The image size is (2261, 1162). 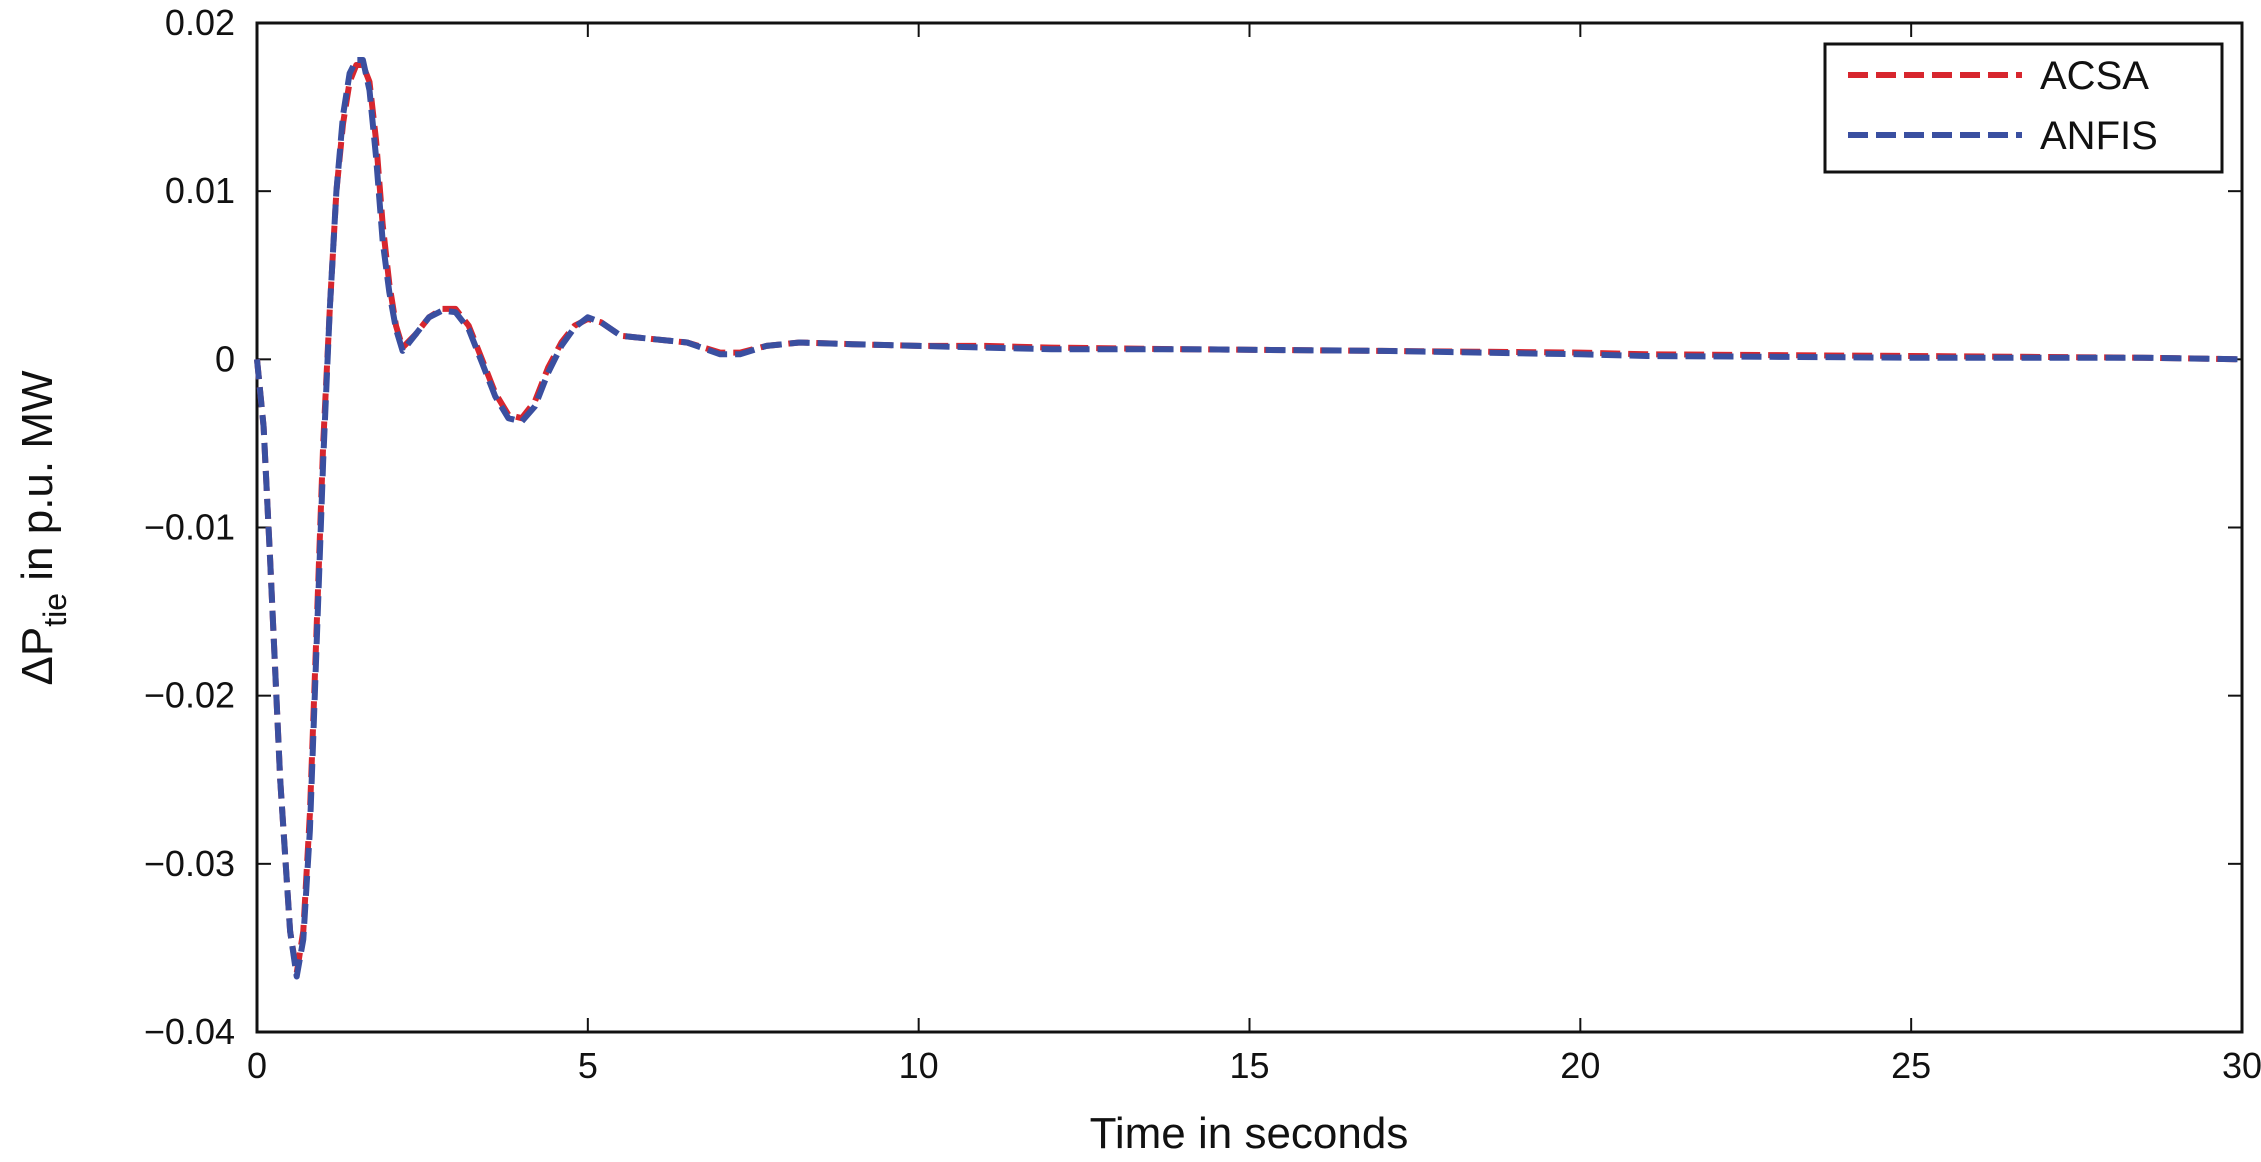 What do you see at coordinates (257, 1065) in the screenshot?
I see `x-tick-label: 0` at bounding box center [257, 1065].